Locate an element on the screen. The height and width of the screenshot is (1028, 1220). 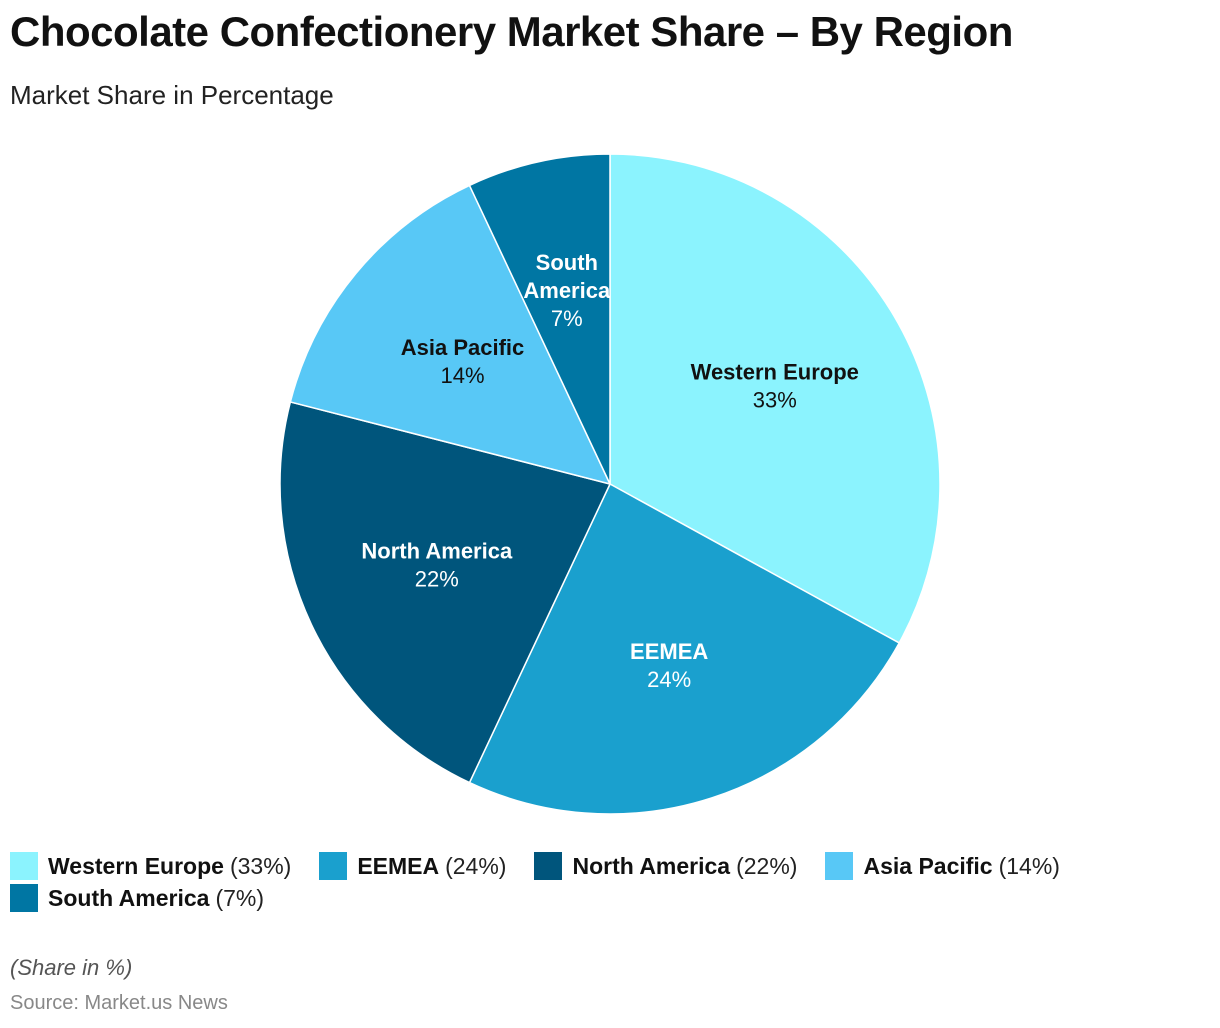
slice-name-label: Western Europe is located at coordinates (775, 372).